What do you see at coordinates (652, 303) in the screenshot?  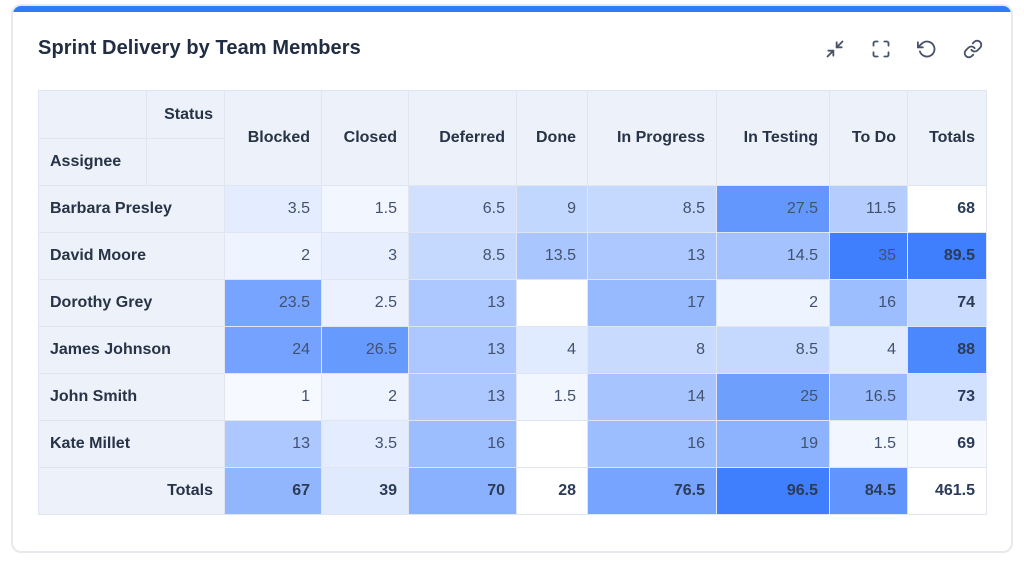 I see `value-cell-in-progress: 17` at bounding box center [652, 303].